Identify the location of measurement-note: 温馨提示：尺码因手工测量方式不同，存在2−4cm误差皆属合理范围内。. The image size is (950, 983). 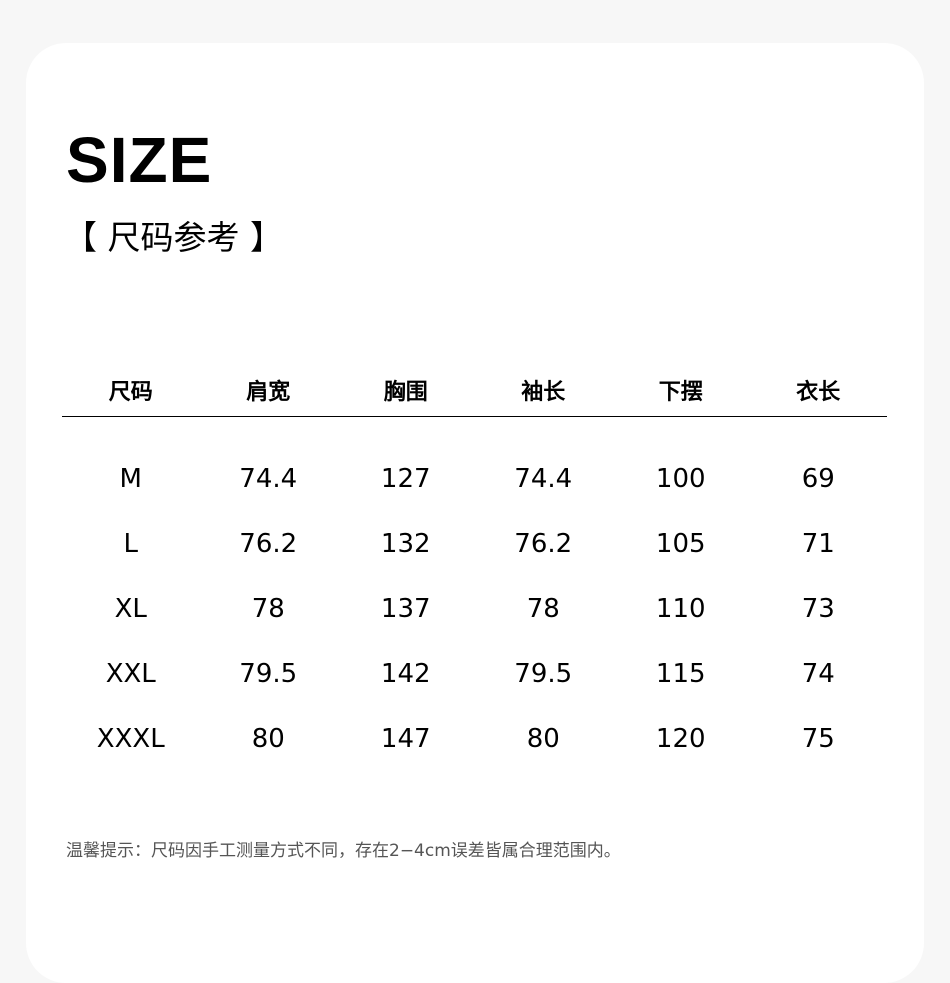
(343, 851).